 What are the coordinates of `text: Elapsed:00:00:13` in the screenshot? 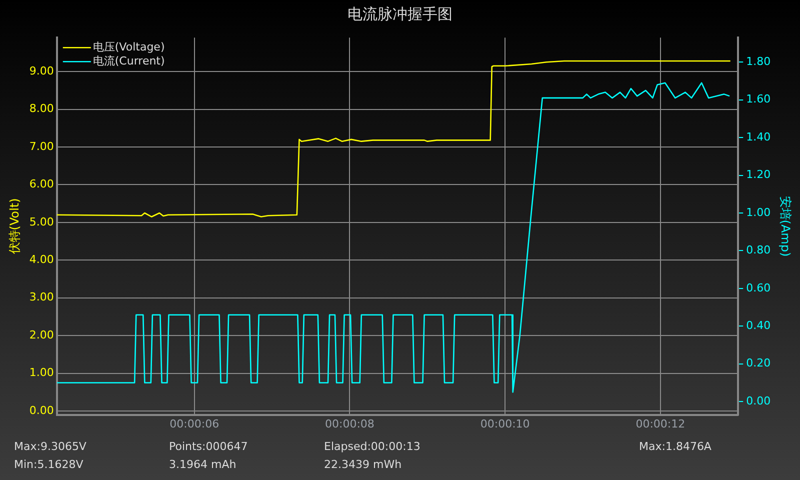 It's located at (373, 447).